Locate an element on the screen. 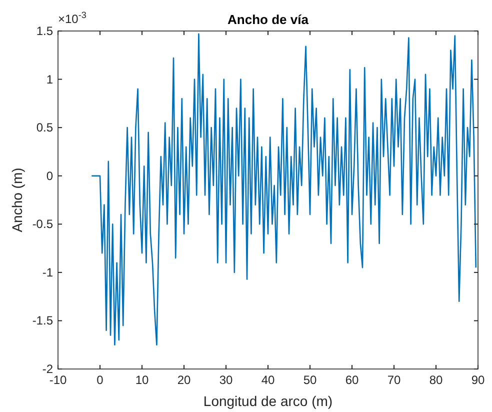 The height and width of the screenshot is (412, 492). x-tick-label: 40 is located at coordinates (268, 380).